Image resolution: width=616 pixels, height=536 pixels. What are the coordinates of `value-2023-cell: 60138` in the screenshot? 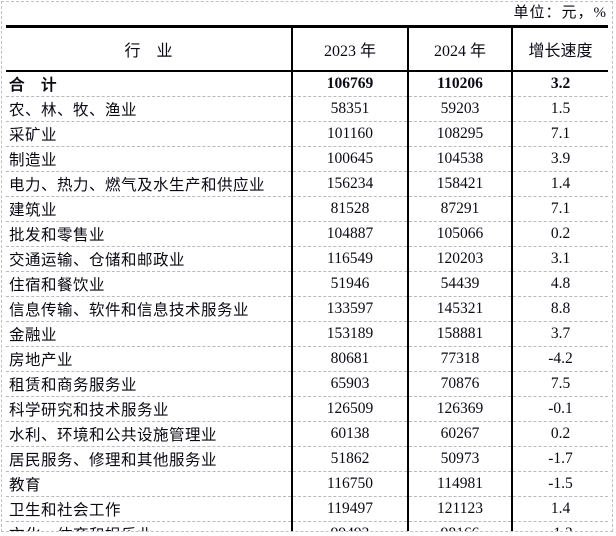 It's located at (349, 434).